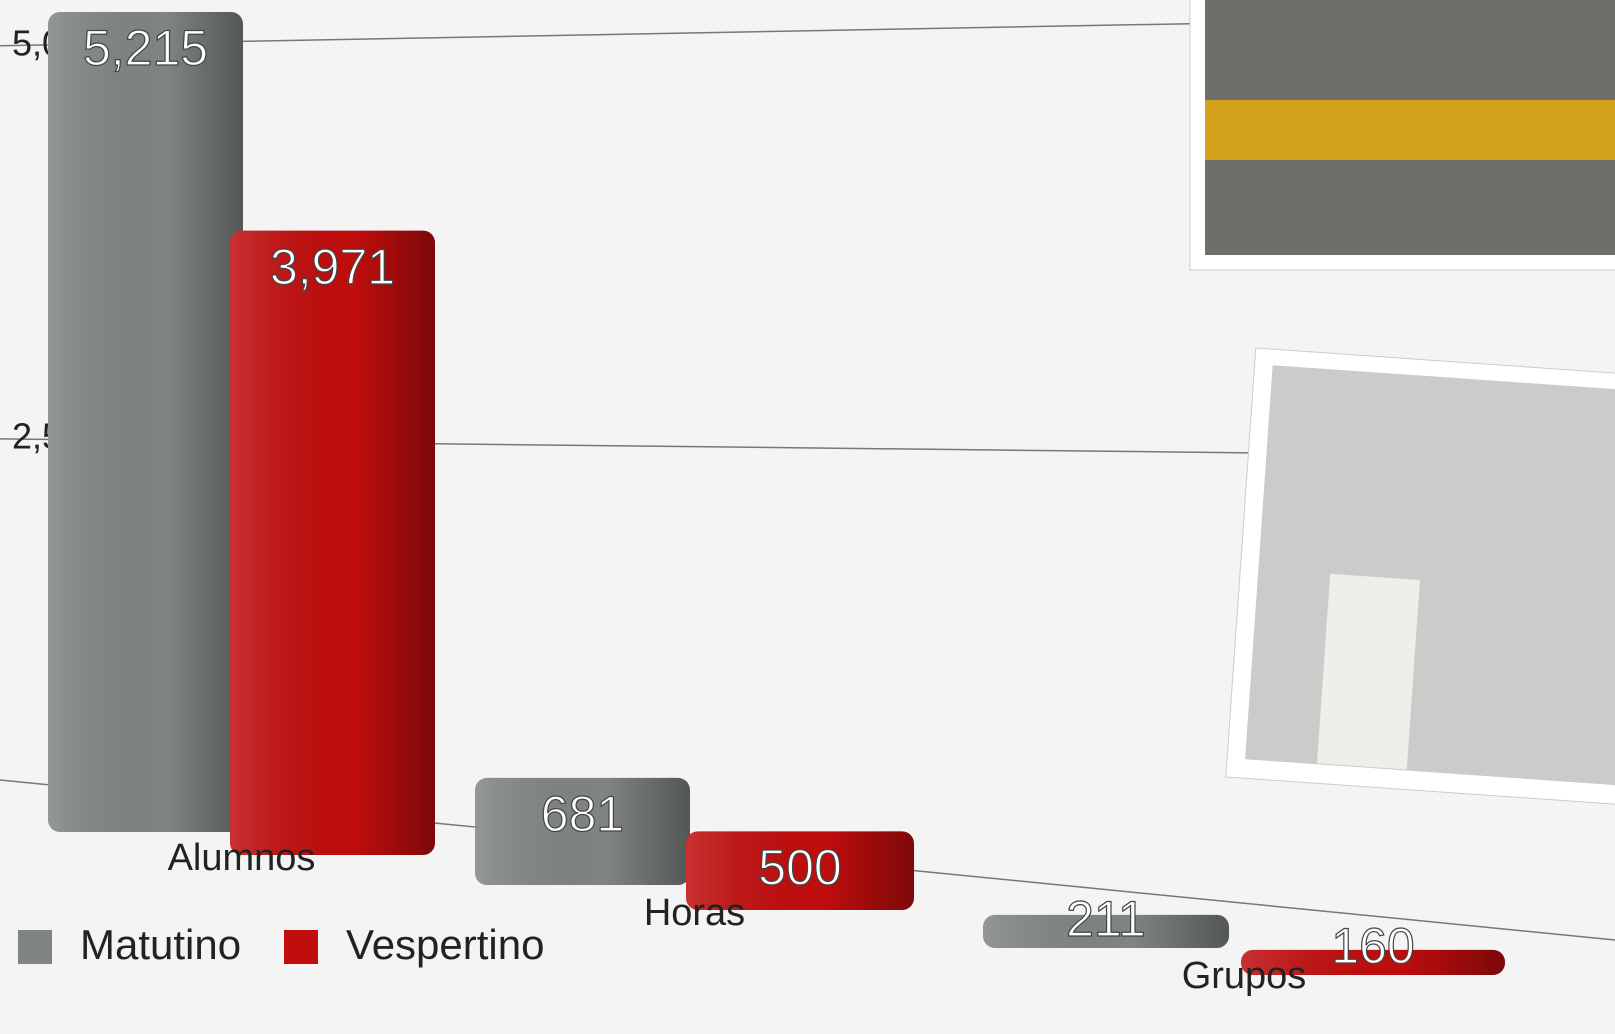 The width and height of the screenshot is (1615, 1034). What do you see at coordinates (1368, 671) in the screenshot?
I see `photo-door` at bounding box center [1368, 671].